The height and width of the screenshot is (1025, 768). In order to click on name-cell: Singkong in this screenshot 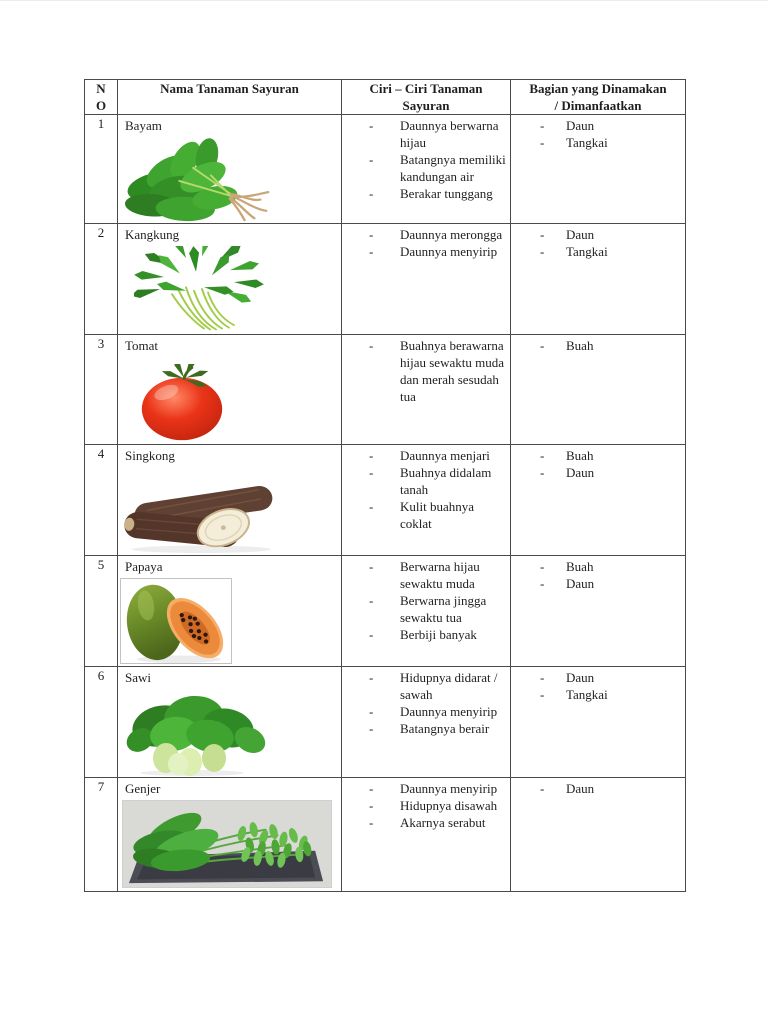, I will do `click(229, 500)`.